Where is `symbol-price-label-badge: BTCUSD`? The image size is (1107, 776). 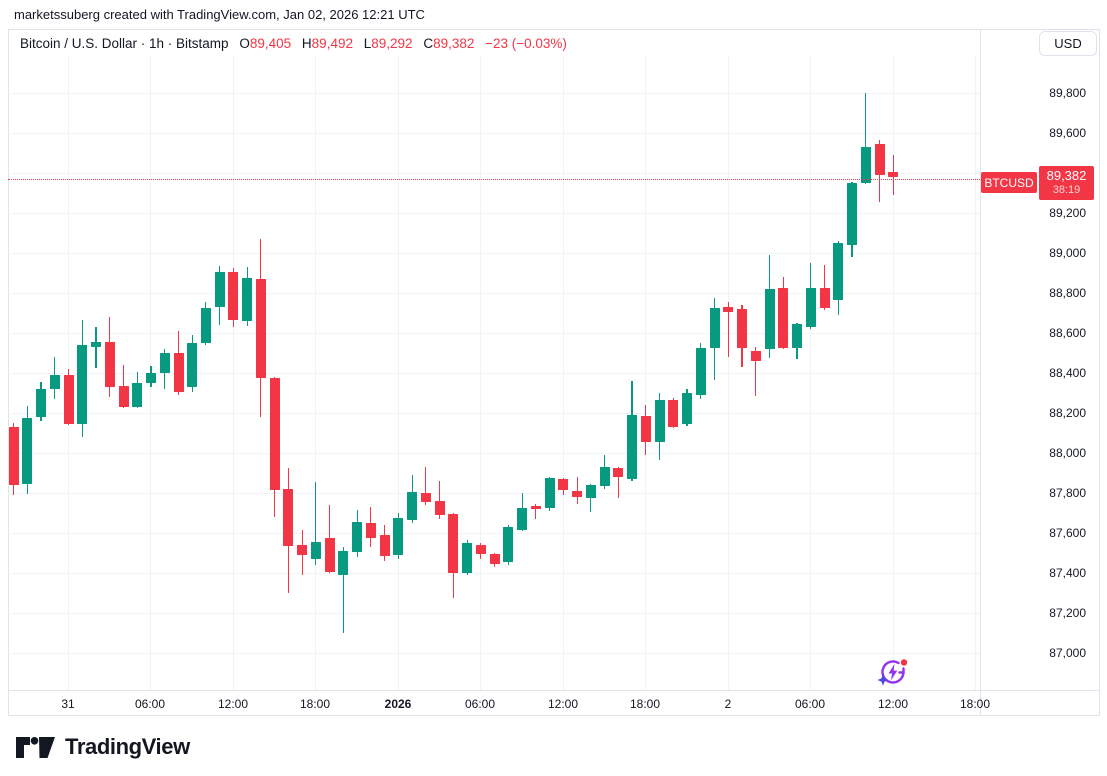 symbol-price-label-badge: BTCUSD is located at coordinates (1009, 182).